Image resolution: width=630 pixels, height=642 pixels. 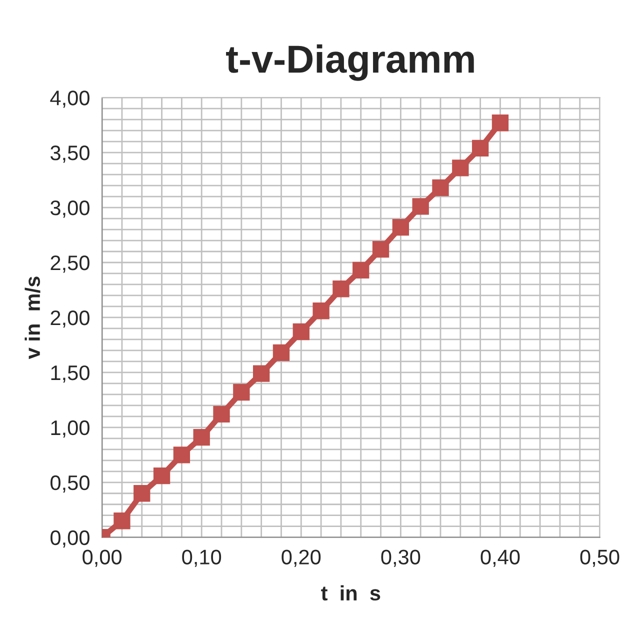 I want to click on y-tick-label: 2,50, so click(x=70, y=264).